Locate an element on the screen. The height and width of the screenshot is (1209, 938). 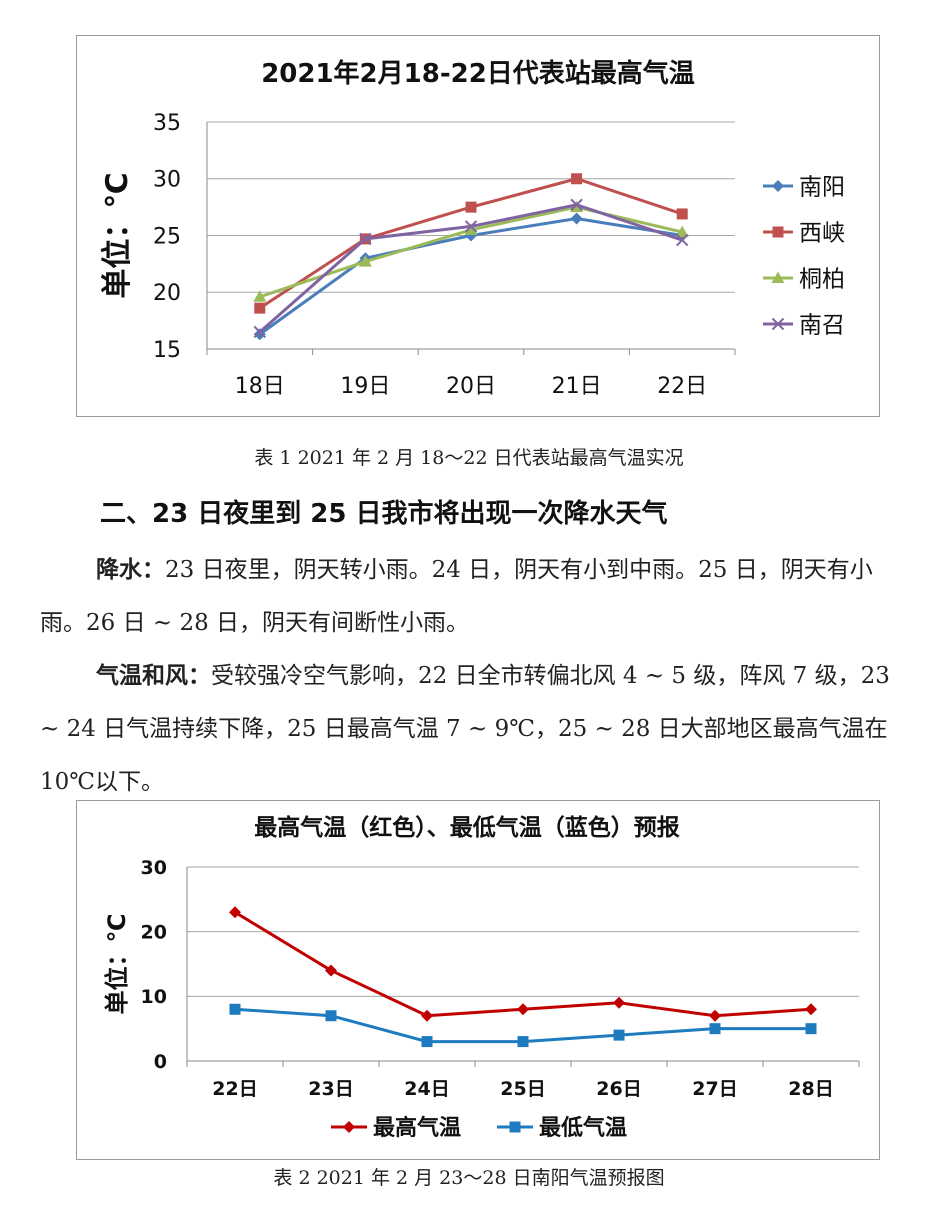
chart1-x-tick-label: 19日 is located at coordinates (365, 386).